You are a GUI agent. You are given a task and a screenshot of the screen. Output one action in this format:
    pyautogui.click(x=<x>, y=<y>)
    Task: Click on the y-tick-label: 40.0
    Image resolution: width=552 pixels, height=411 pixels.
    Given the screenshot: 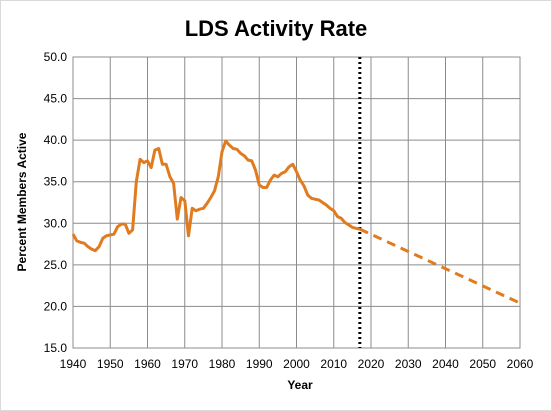 What is the action you would take?
    pyautogui.click(x=56, y=140)
    